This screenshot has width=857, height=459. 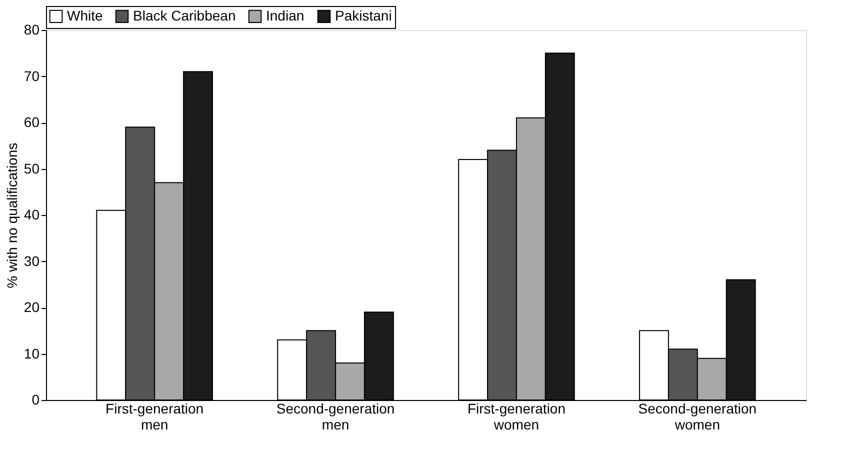 What do you see at coordinates (285, 15) in the screenshot?
I see `legend-label: Indian` at bounding box center [285, 15].